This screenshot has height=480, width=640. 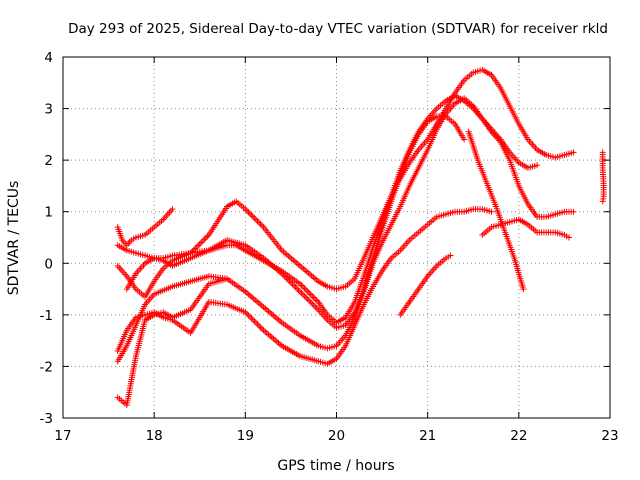 What do you see at coordinates (425, 285) in the screenshot?
I see `series-track-h` at bounding box center [425, 285].